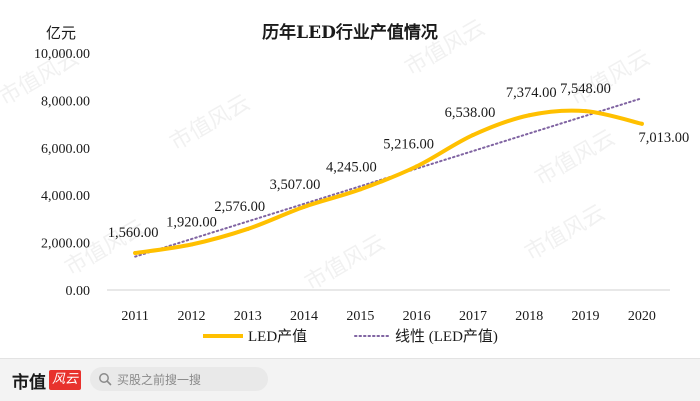 This screenshot has width=700, height=401. Describe the element at coordinates (61, 33) in the screenshot. I see `y-axis-label: 亿元` at that location.